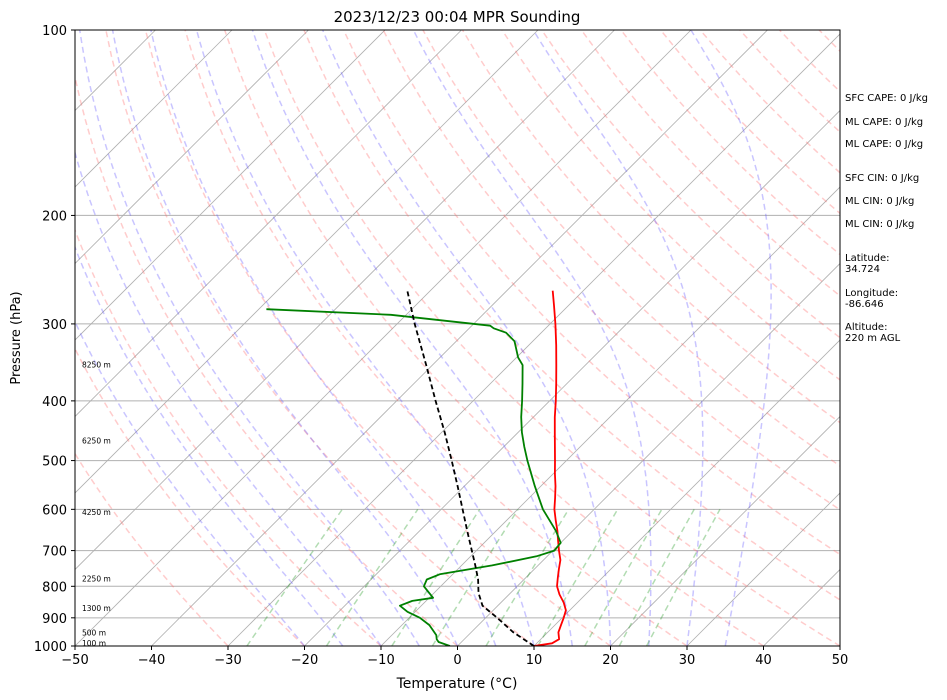  Describe the element at coordinates (54, 619) in the screenshot. I see `y-tick-label: 900` at that location.